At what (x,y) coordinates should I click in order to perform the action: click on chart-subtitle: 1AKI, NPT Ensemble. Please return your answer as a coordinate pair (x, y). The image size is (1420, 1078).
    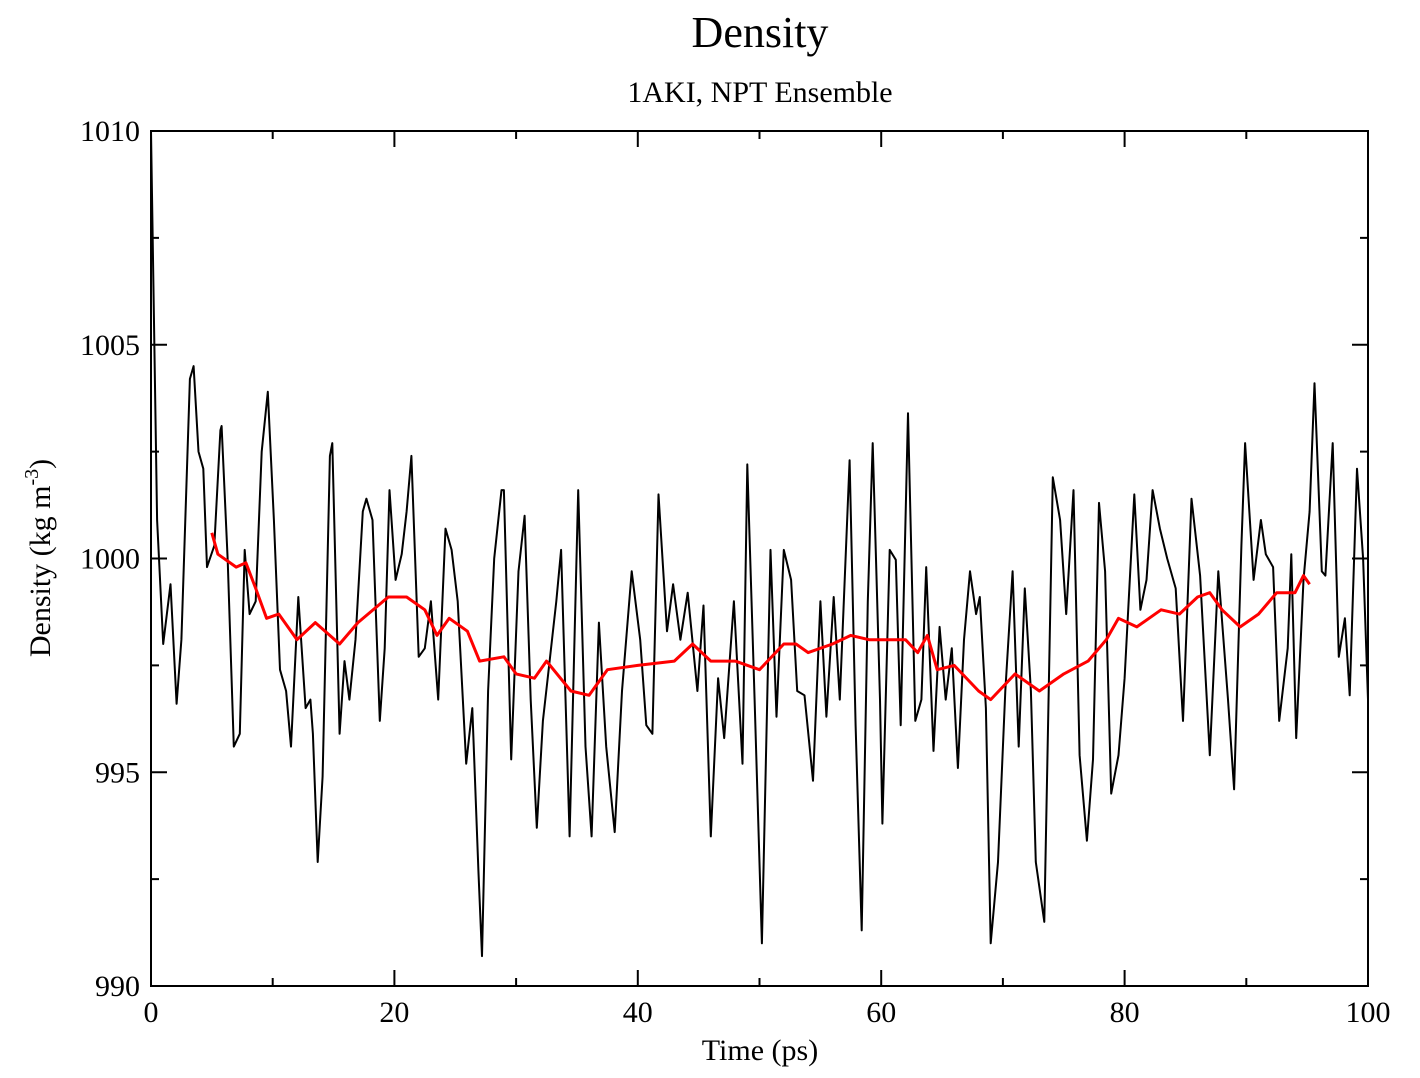
    Looking at the image, I should click on (759, 92).